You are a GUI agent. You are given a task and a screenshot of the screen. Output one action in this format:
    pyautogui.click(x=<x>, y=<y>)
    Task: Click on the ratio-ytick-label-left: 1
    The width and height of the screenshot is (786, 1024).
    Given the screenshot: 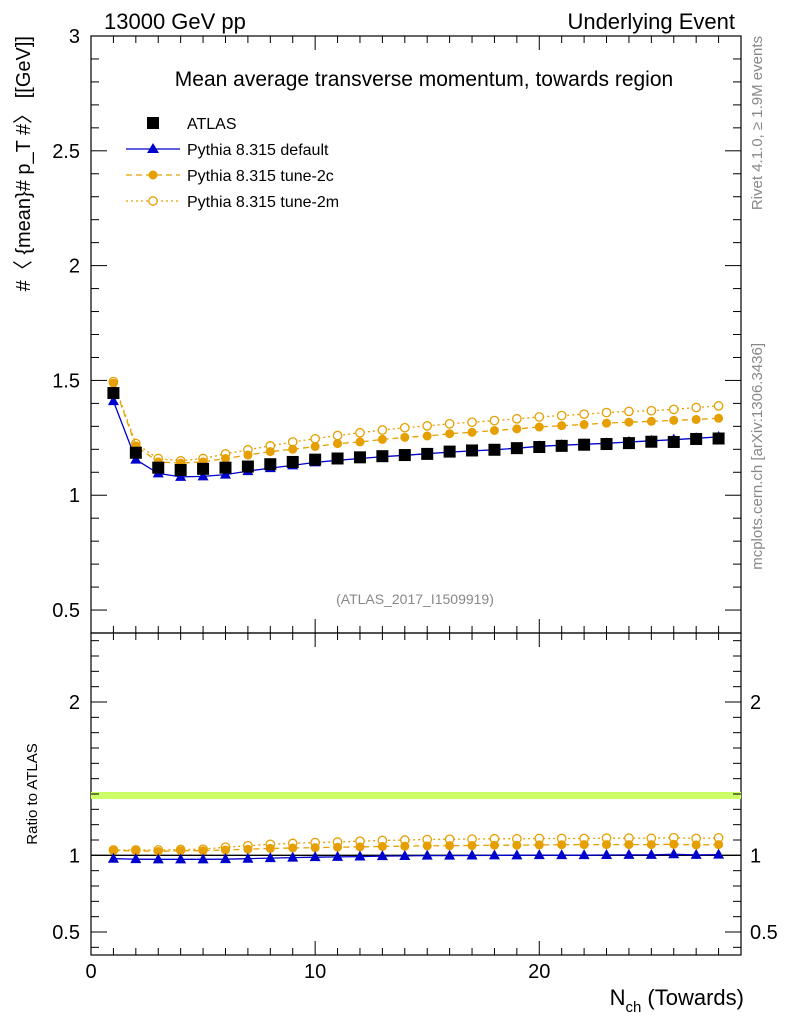 What is the action you would take?
    pyautogui.click(x=74, y=856)
    